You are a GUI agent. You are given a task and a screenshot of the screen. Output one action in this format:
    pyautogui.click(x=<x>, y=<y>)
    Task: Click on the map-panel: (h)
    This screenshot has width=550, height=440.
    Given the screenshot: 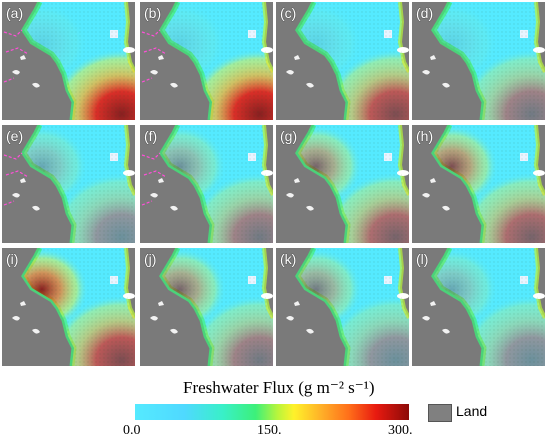 What is the action you would take?
    pyautogui.click(x=478, y=184)
    